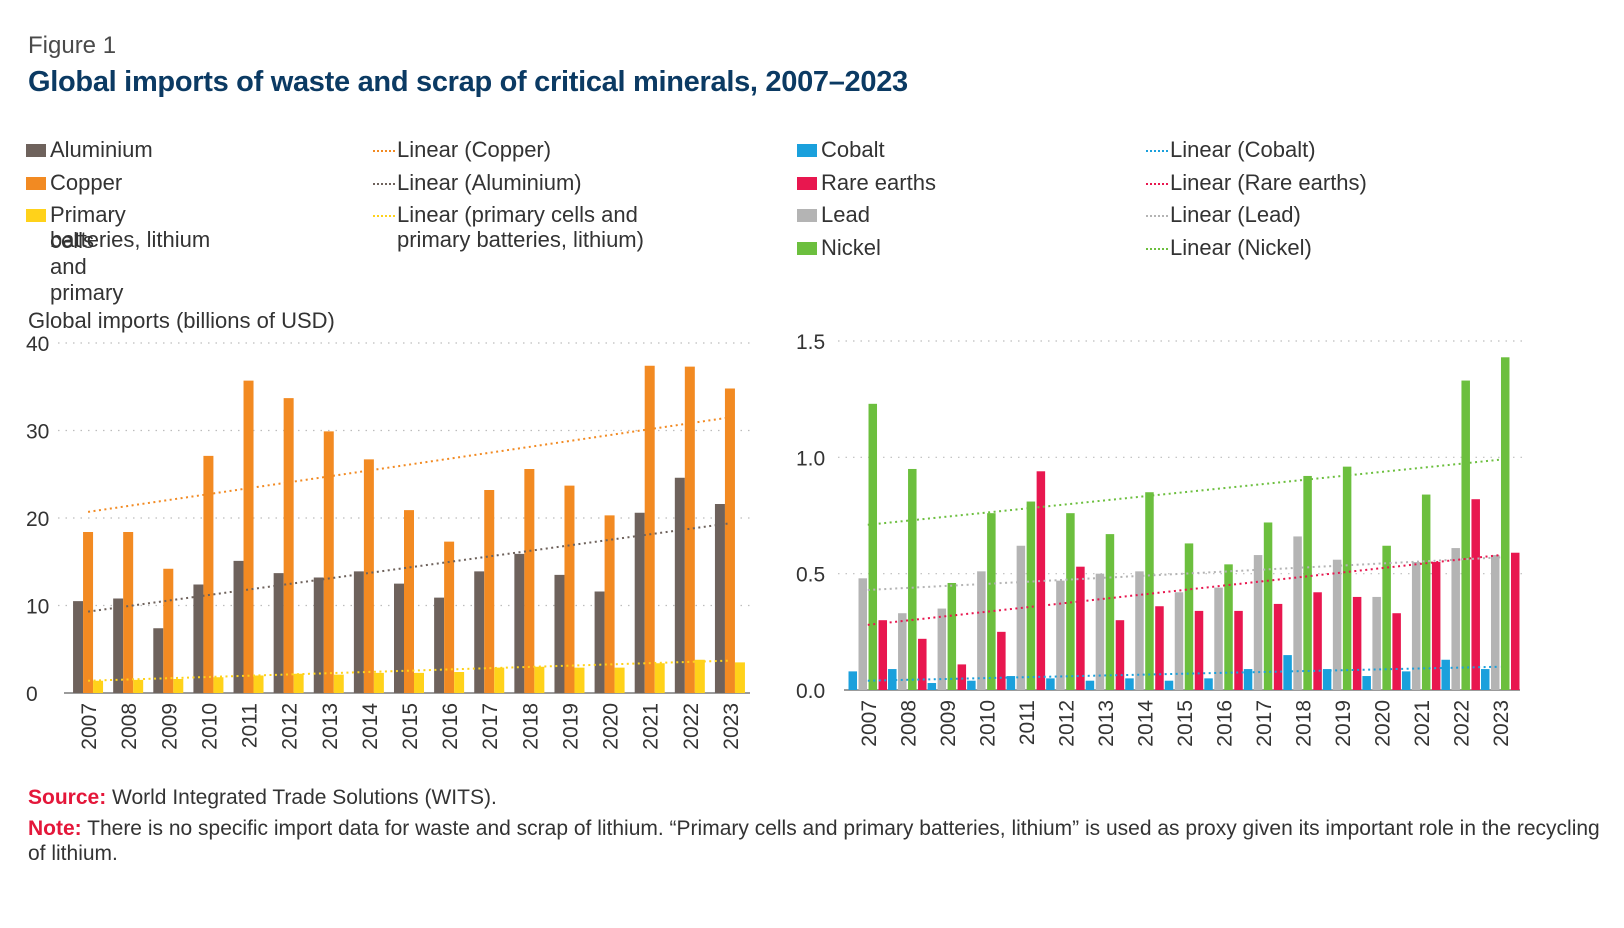  What do you see at coordinates (301, 797) in the screenshot?
I see `source-text: World Integrated Trade Solutions (WITS).` at bounding box center [301, 797].